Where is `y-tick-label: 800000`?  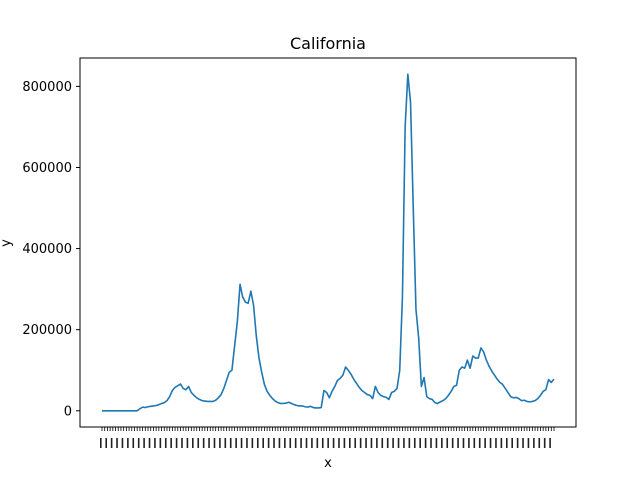 y-tick-label: 800000 is located at coordinates (47, 87).